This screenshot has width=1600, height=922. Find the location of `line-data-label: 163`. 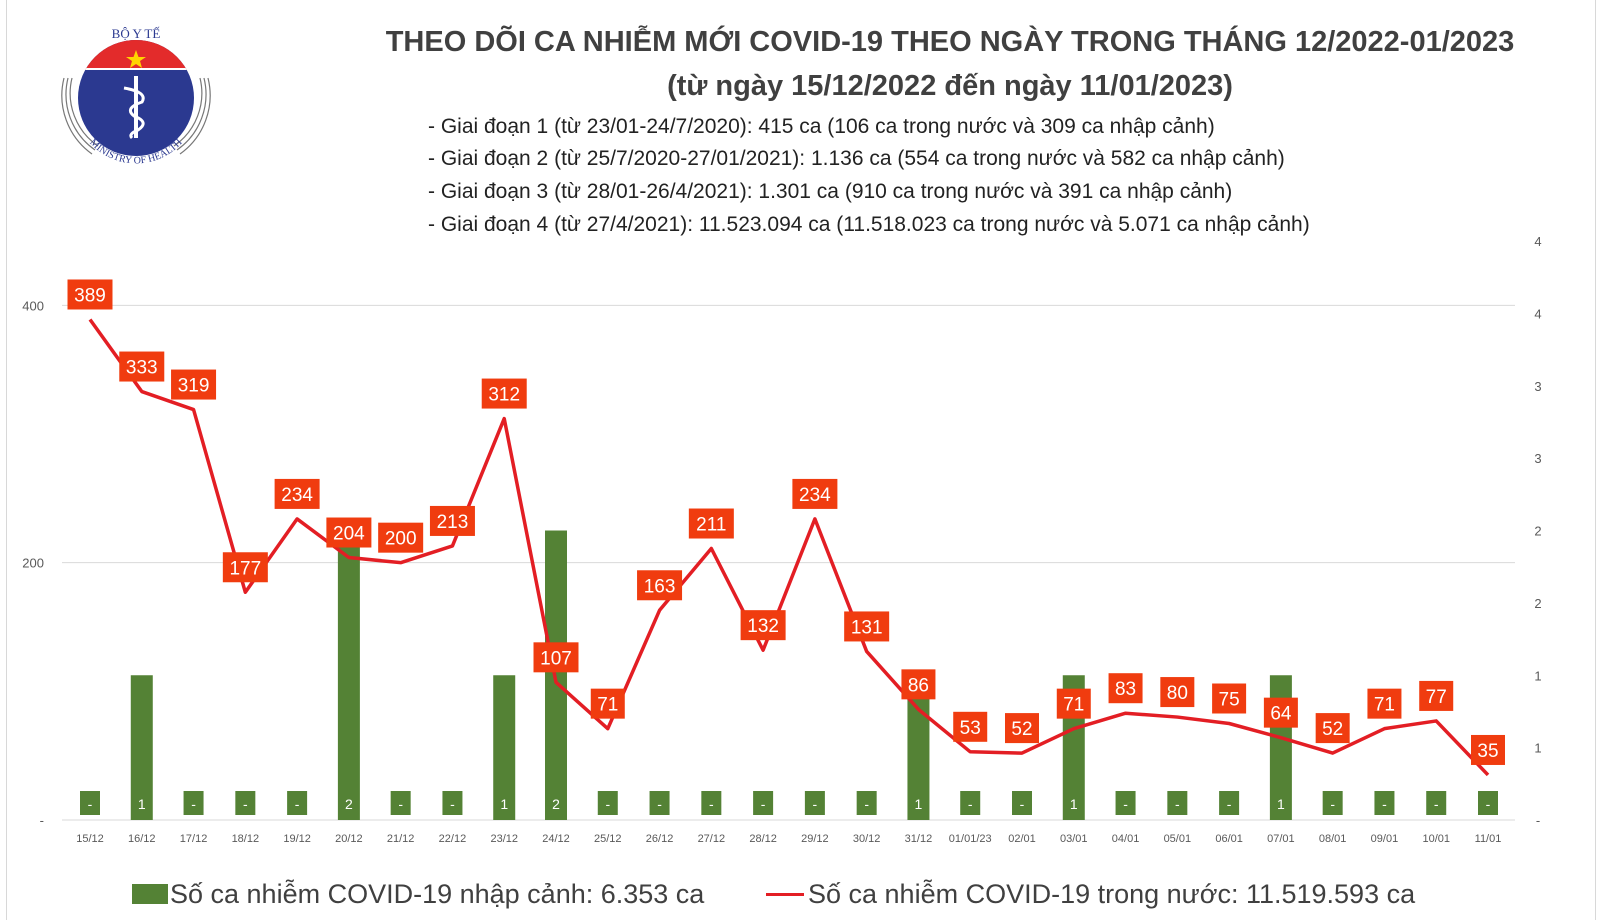

line-data-label: 163 is located at coordinates (660, 586).